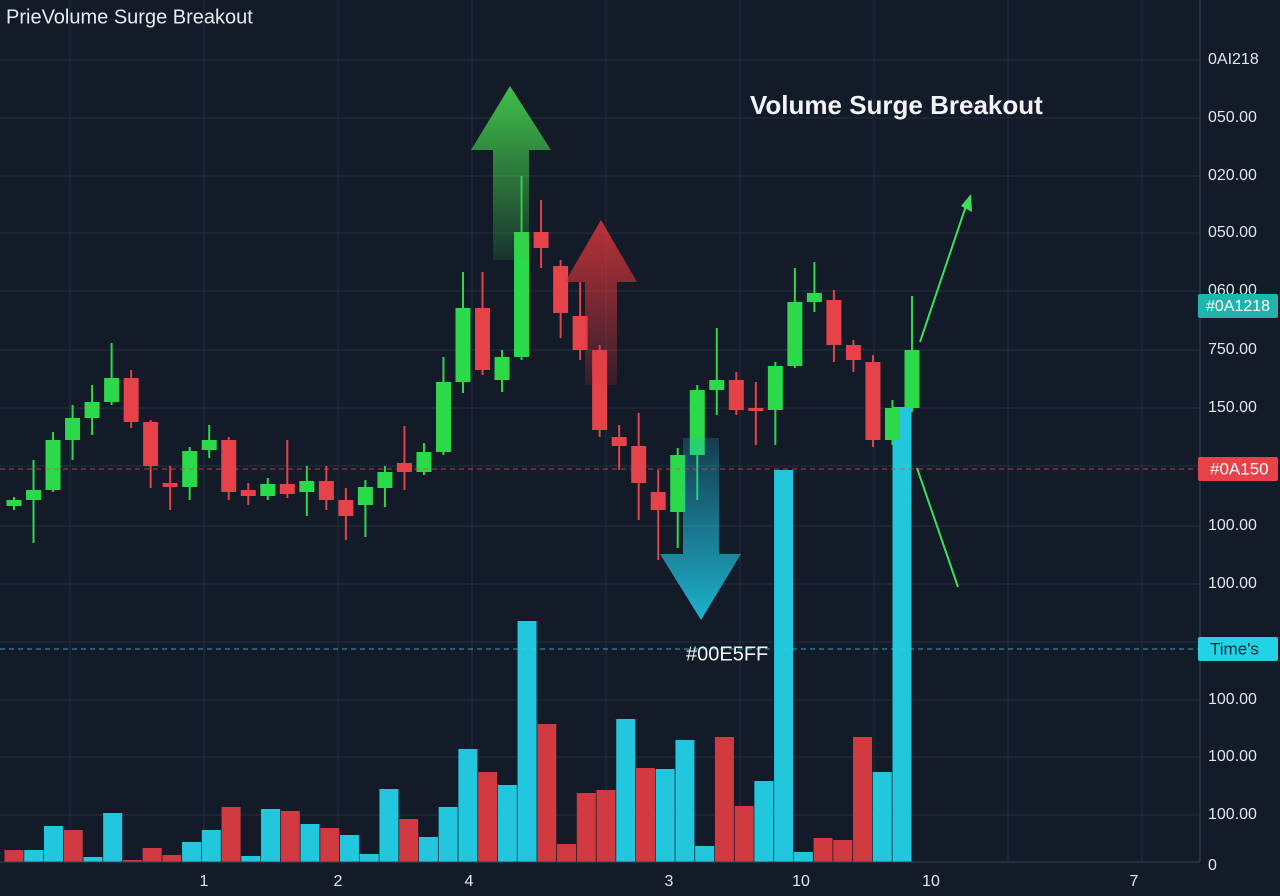 The width and height of the screenshot is (1280, 896). Describe the element at coordinates (700, 529) in the screenshot. I see `down-arrow` at that location.